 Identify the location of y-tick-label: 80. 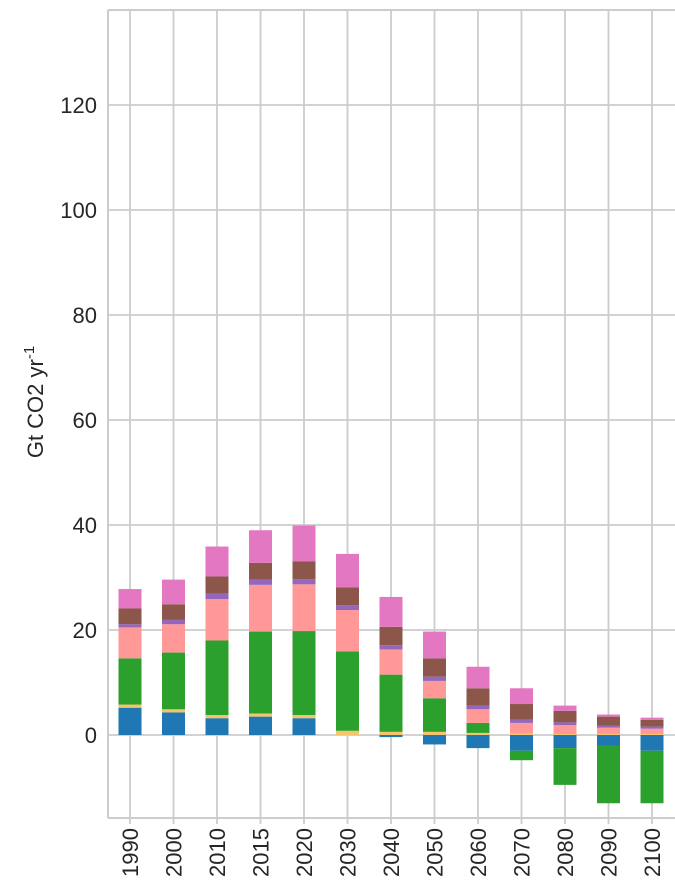
(85, 315).